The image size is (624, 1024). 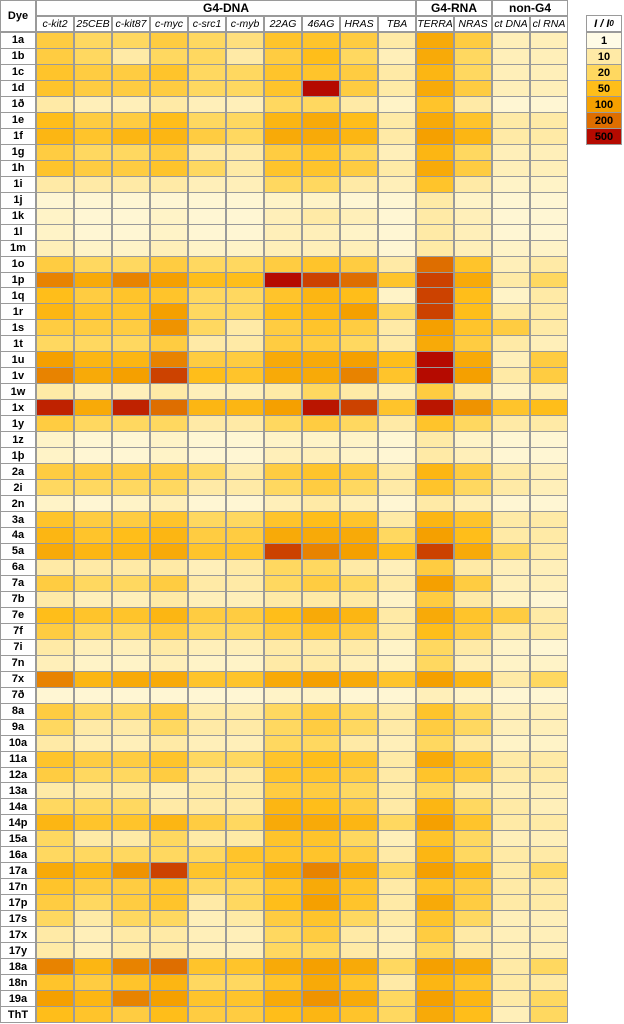 What do you see at coordinates (18, 344) in the screenshot?
I see `dye-label: 1t` at bounding box center [18, 344].